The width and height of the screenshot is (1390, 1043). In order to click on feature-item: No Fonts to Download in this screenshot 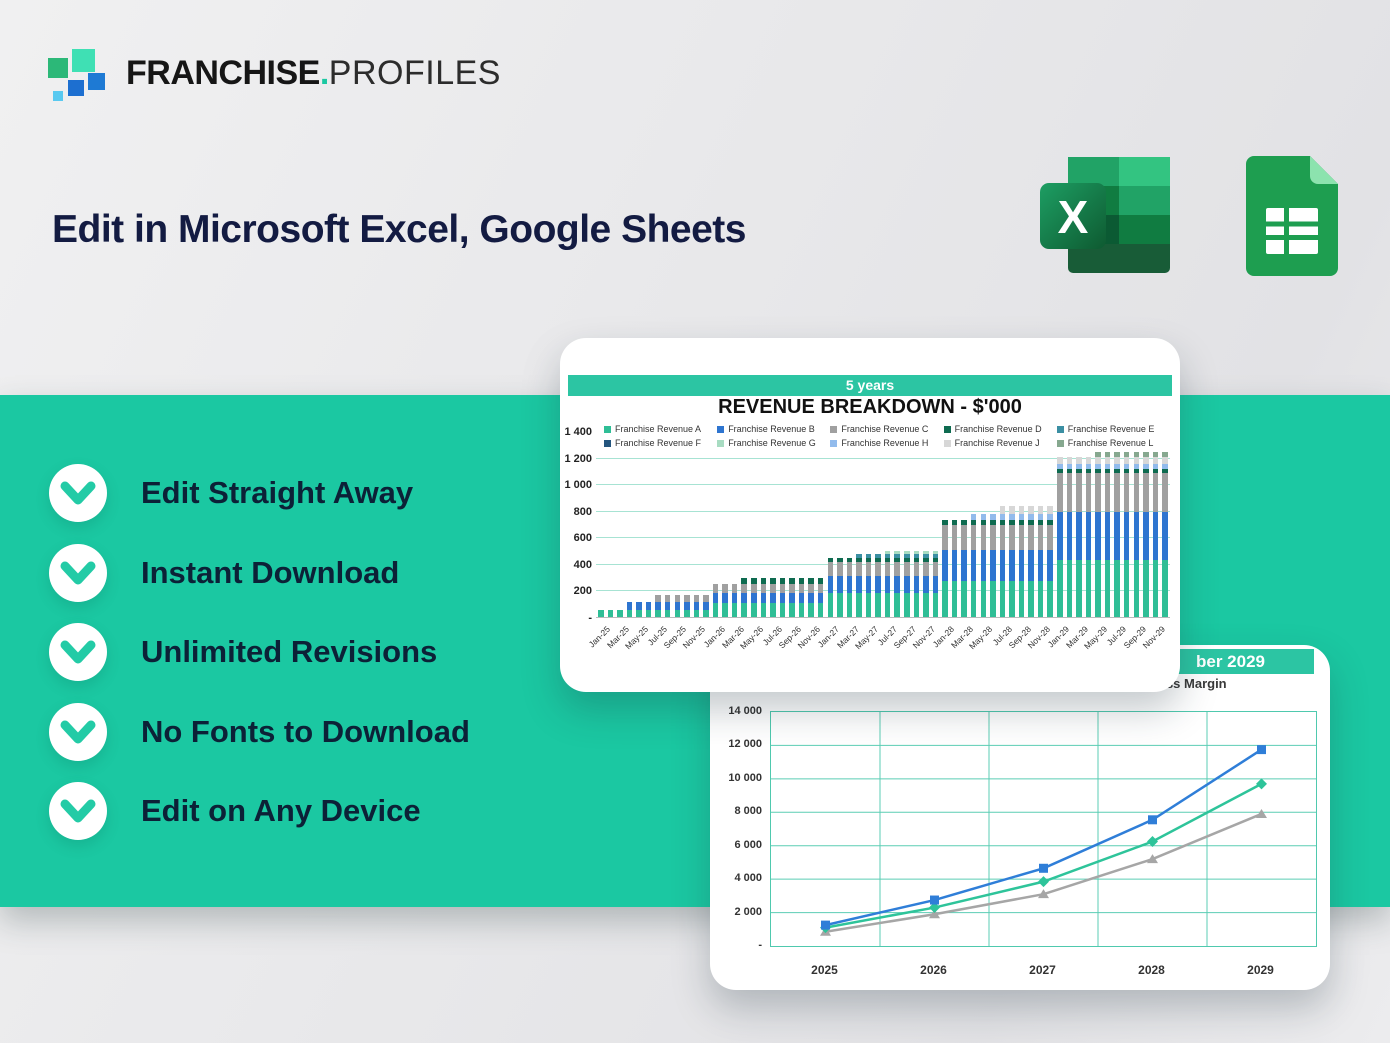, I will do `click(259, 731)`.